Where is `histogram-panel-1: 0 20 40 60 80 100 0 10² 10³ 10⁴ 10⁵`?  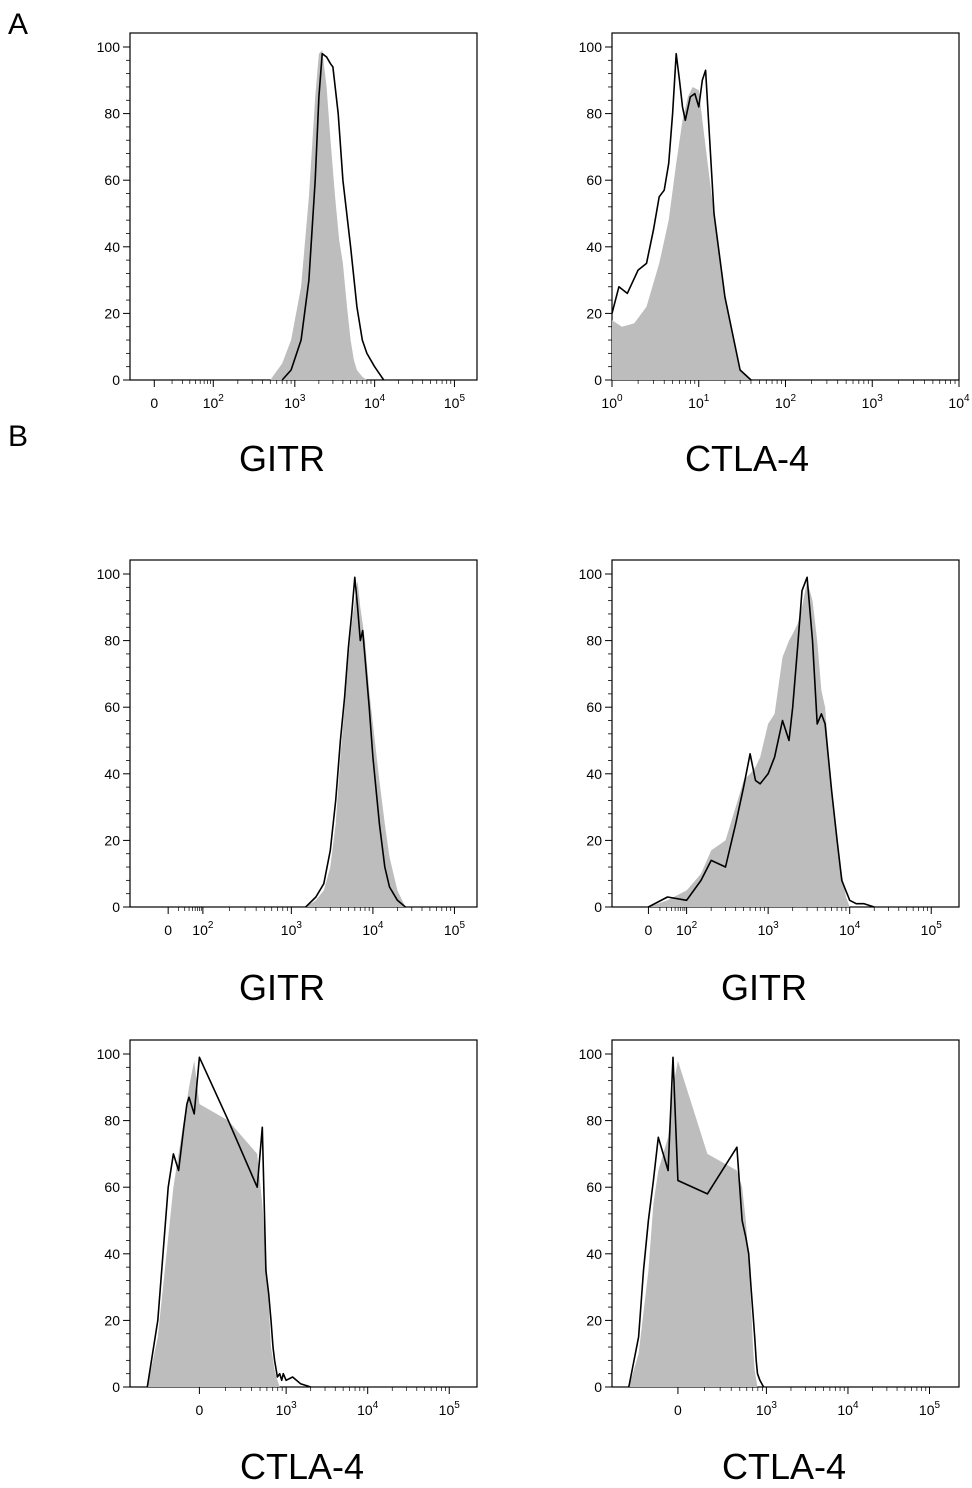 histogram-panel-1: 0 20 40 60 80 100 0 10² 10³ 10⁴ 10⁵ is located at coordinates (287, 221).